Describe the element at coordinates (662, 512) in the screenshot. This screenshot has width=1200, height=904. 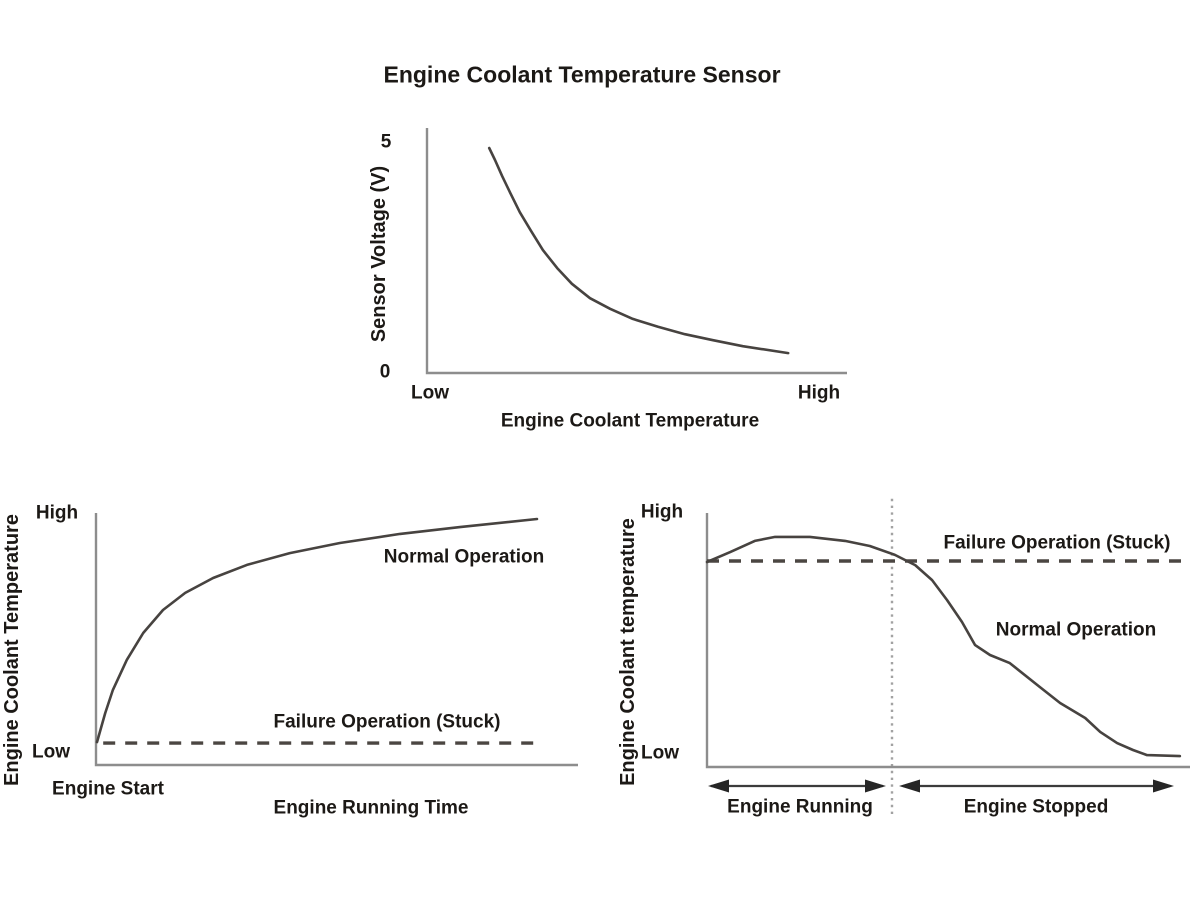
I see `cooldown-chart-ytick-high: High` at that location.